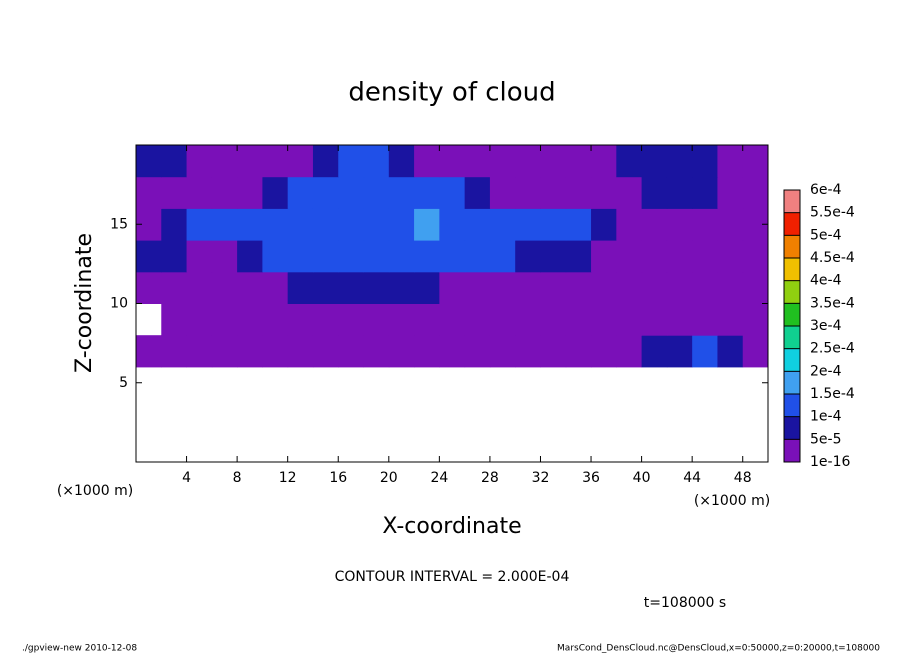 This screenshot has width=904, height=654. What do you see at coordinates (825, 439) in the screenshot?
I see `colorbar-label: 5e-5` at bounding box center [825, 439].